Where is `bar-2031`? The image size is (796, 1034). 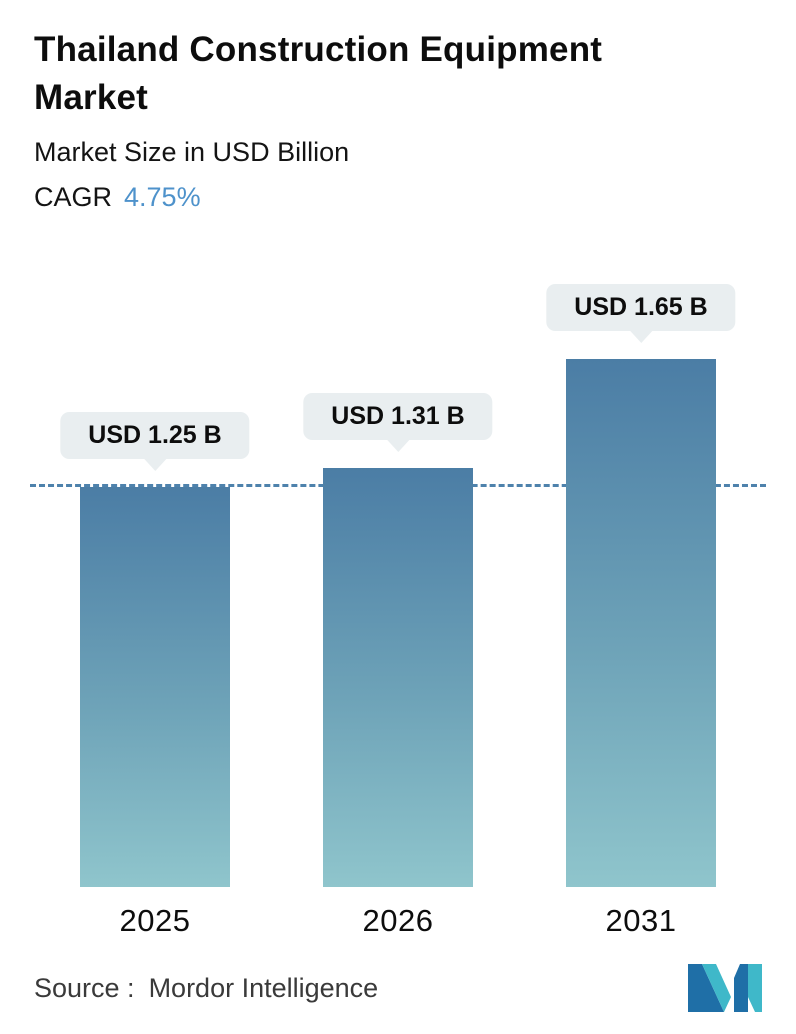
bar-2031 is located at coordinates (641, 622).